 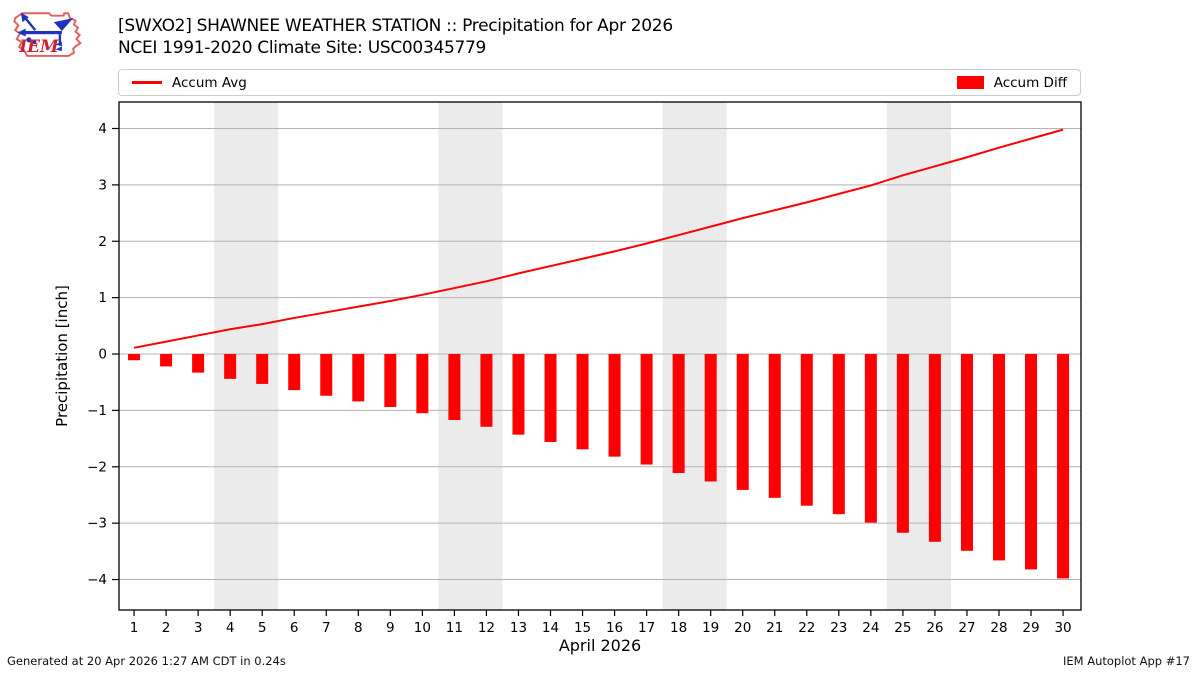 I want to click on x-tick-label: 7, so click(x=326, y=628).